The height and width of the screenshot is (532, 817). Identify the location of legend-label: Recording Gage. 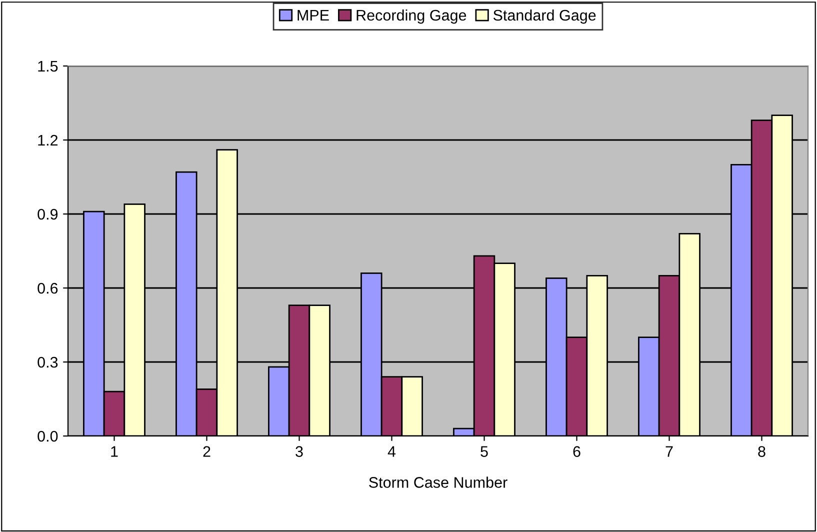
(411, 16).